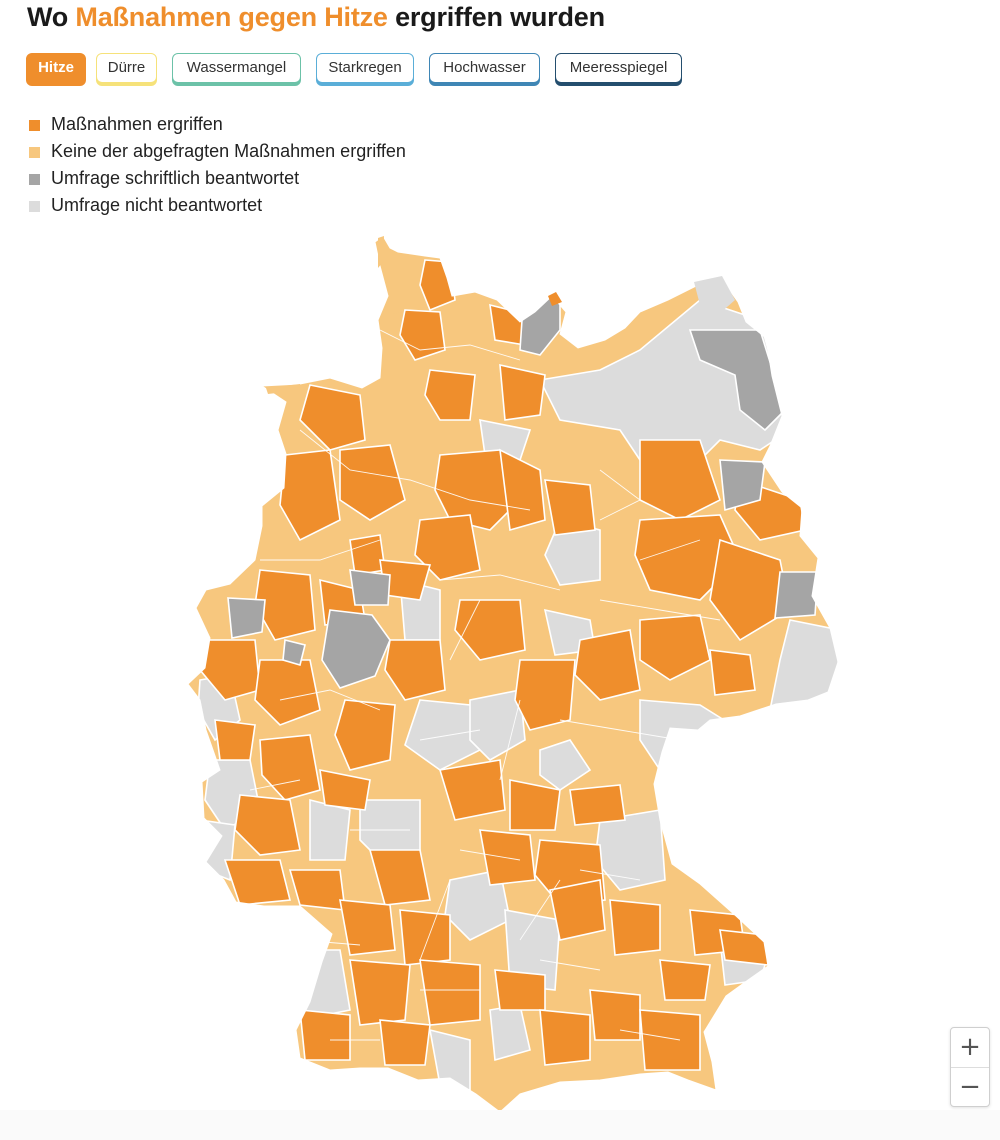  I want to click on zoom-in-button: +, so click(970, 1048).